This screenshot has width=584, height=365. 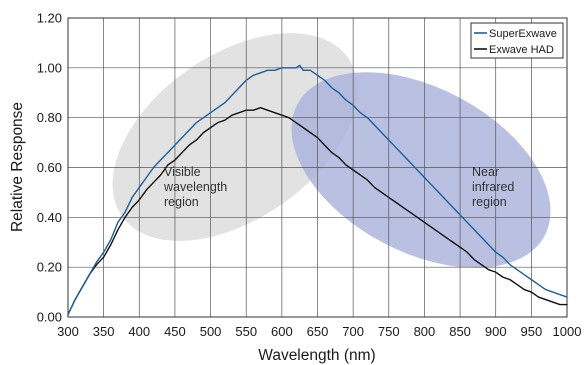 What do you see at coordinates (195, 187) in the screenshot?
I see `visible-region-label-line-2: wavelength` at bounding box center [195, 187].